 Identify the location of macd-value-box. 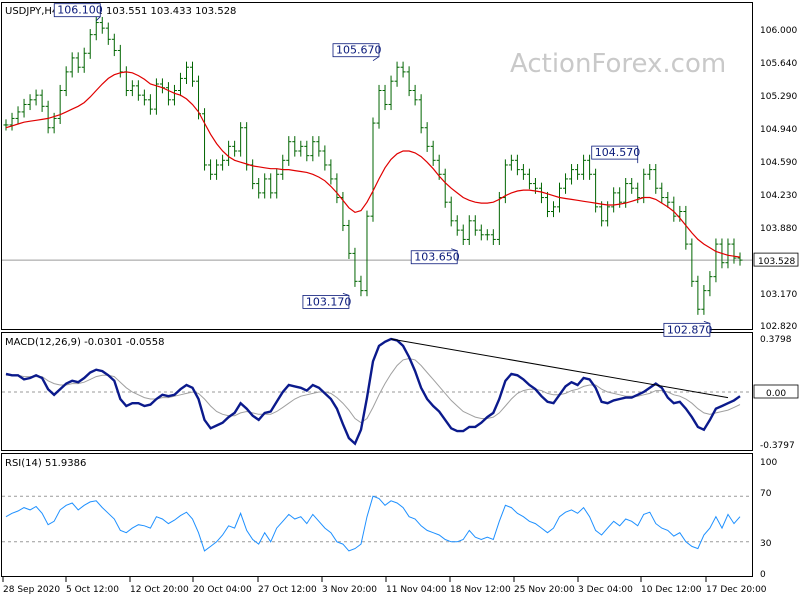
(776, 391).